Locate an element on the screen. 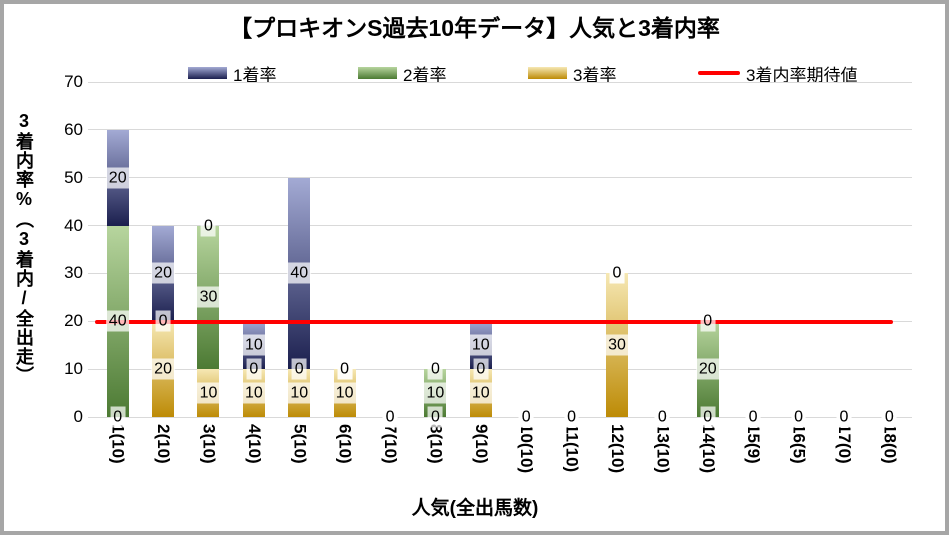  data-label-1着率: 40 is located at coordinates (299, 273).